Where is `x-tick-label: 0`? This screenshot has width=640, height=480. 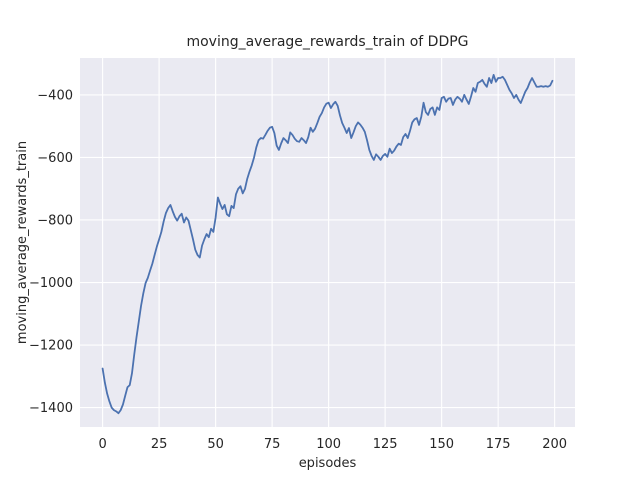 x-tick-label: 0 is located at coordinates (102, 444).